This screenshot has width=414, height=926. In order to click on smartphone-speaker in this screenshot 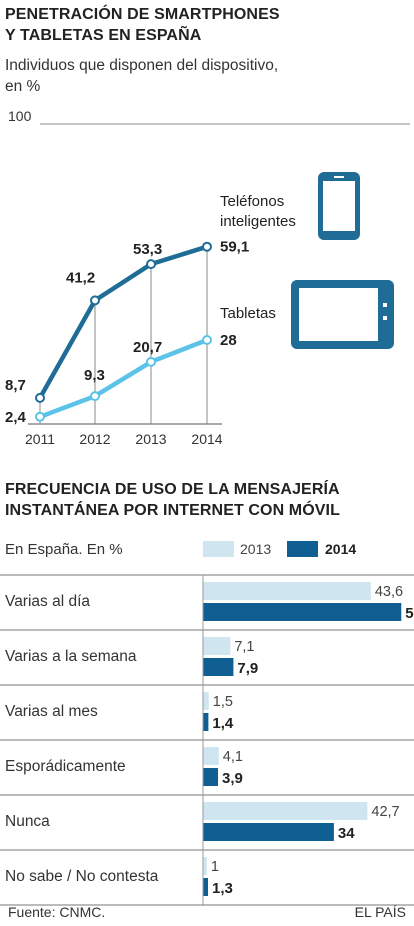, I will do `click(339, 177)`.